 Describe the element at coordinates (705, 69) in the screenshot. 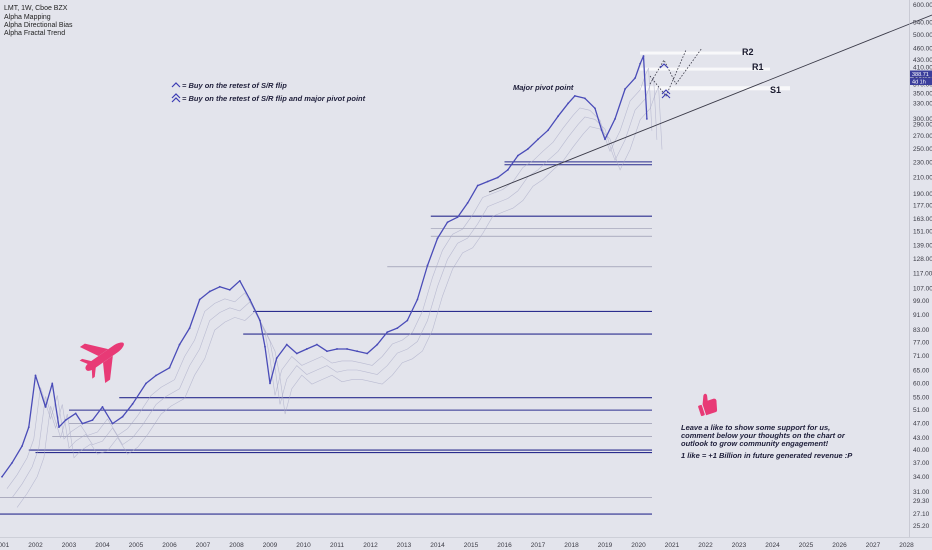

I see `zone-r1` at that location.